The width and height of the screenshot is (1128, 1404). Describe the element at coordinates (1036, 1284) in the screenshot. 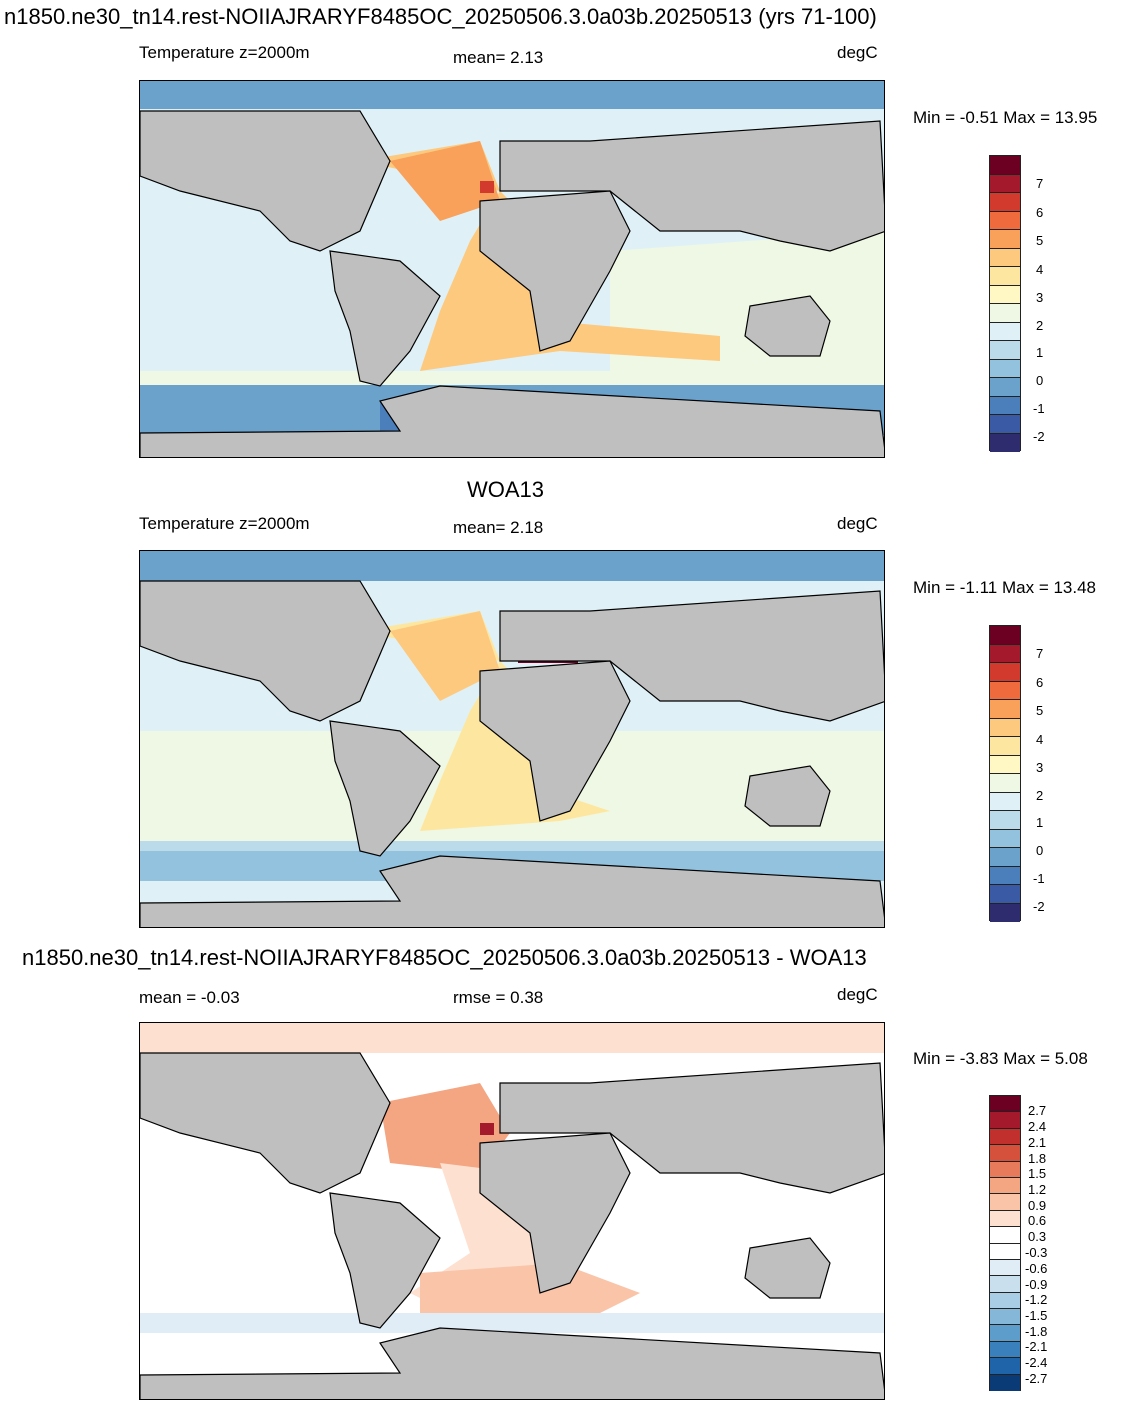

I see `panel3-tick: -0.9` at that location.